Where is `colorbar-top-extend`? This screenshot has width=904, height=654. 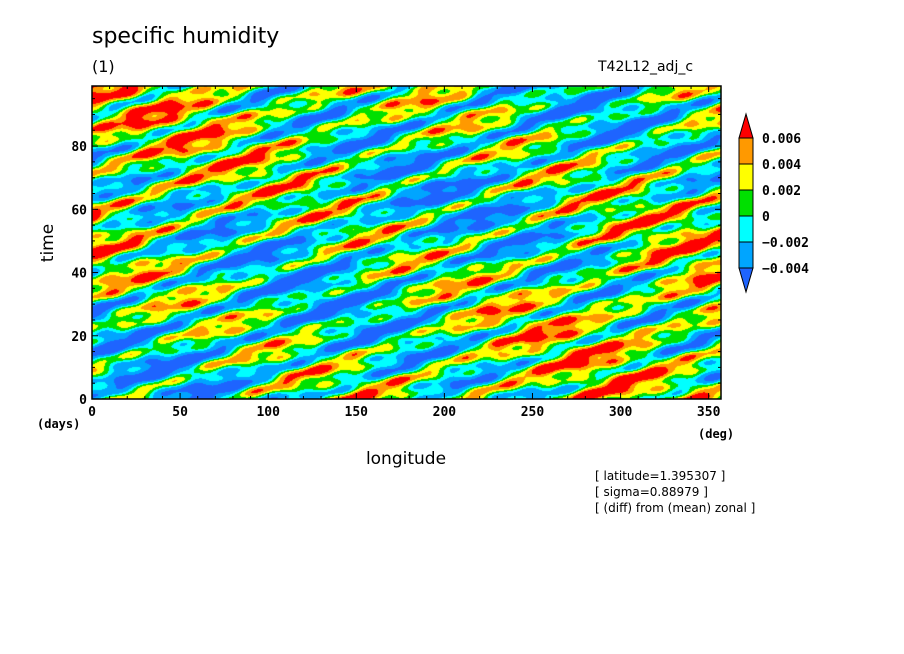
colorbar-top-extend is located at coordinates (746, 125).